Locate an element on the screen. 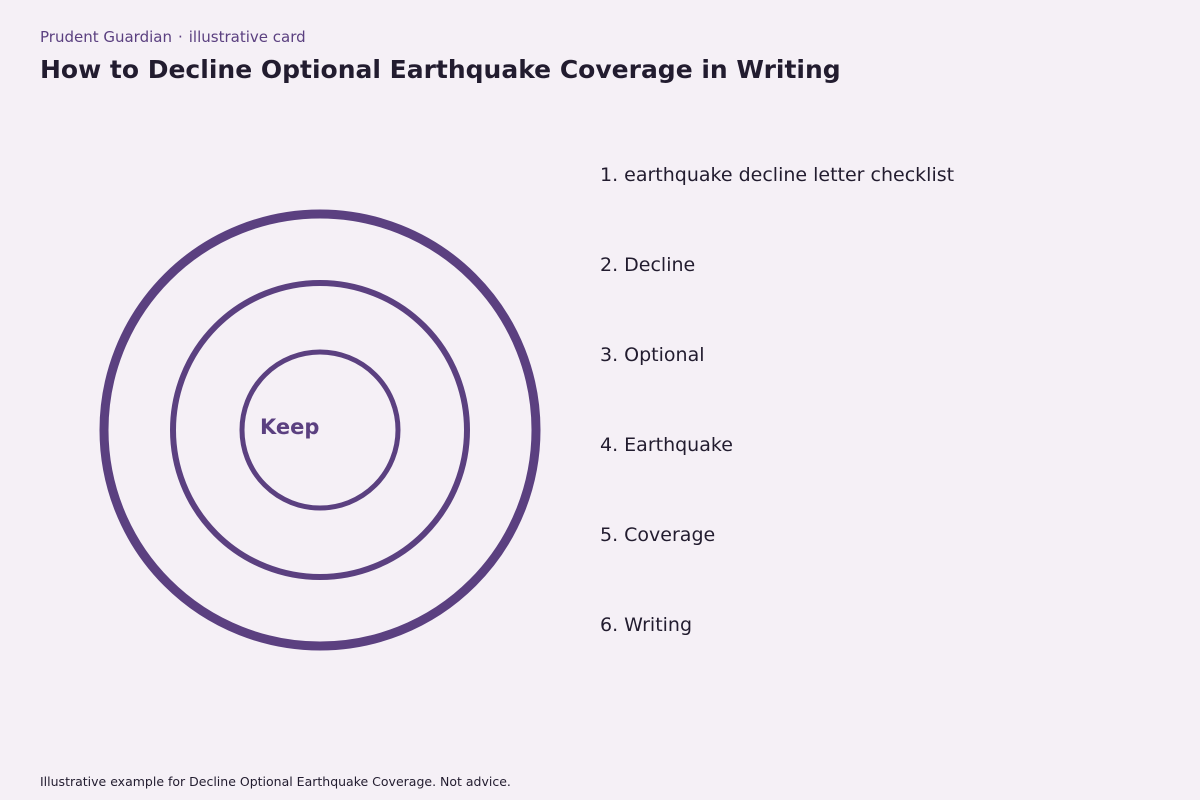 Image resolution: width=1200 pixels, height=800 pixels. inner-ring is located at coordinates (320, 430).